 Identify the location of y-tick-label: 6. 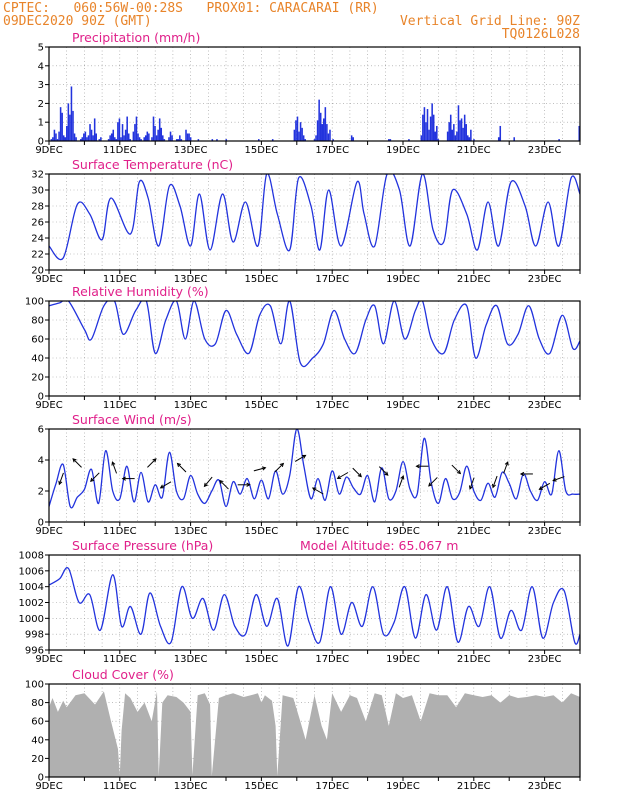
(41, 430).